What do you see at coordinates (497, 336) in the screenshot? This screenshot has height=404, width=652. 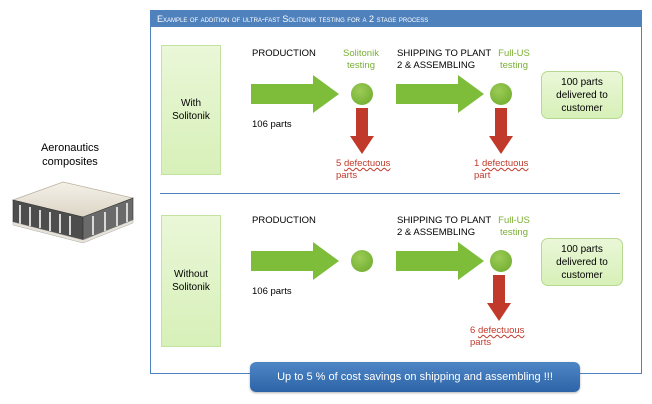 I see `defect-label: 6 defectuous parts` at bounding box center [497, 336].